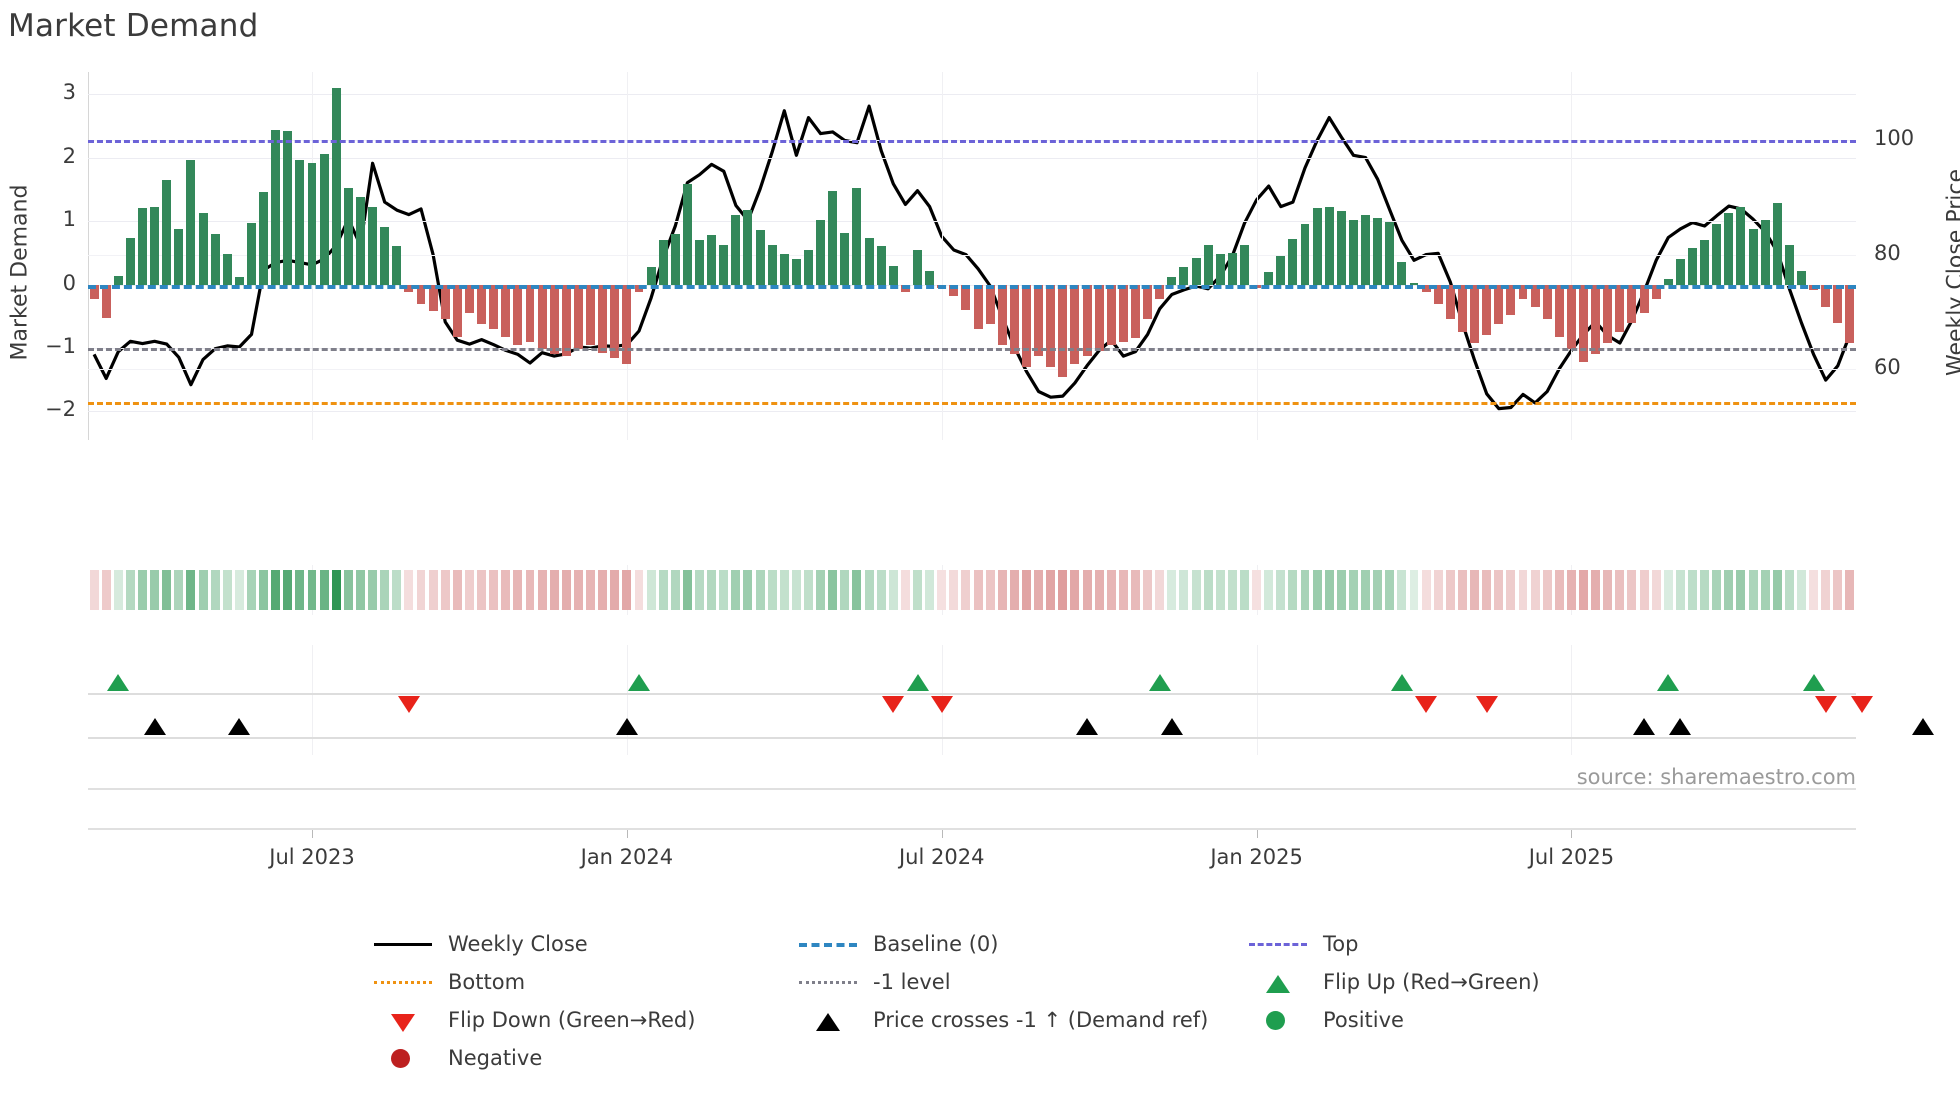 The image size is (1960, 1102). I want to click on y-tick-left: 2, so click(69, 155).